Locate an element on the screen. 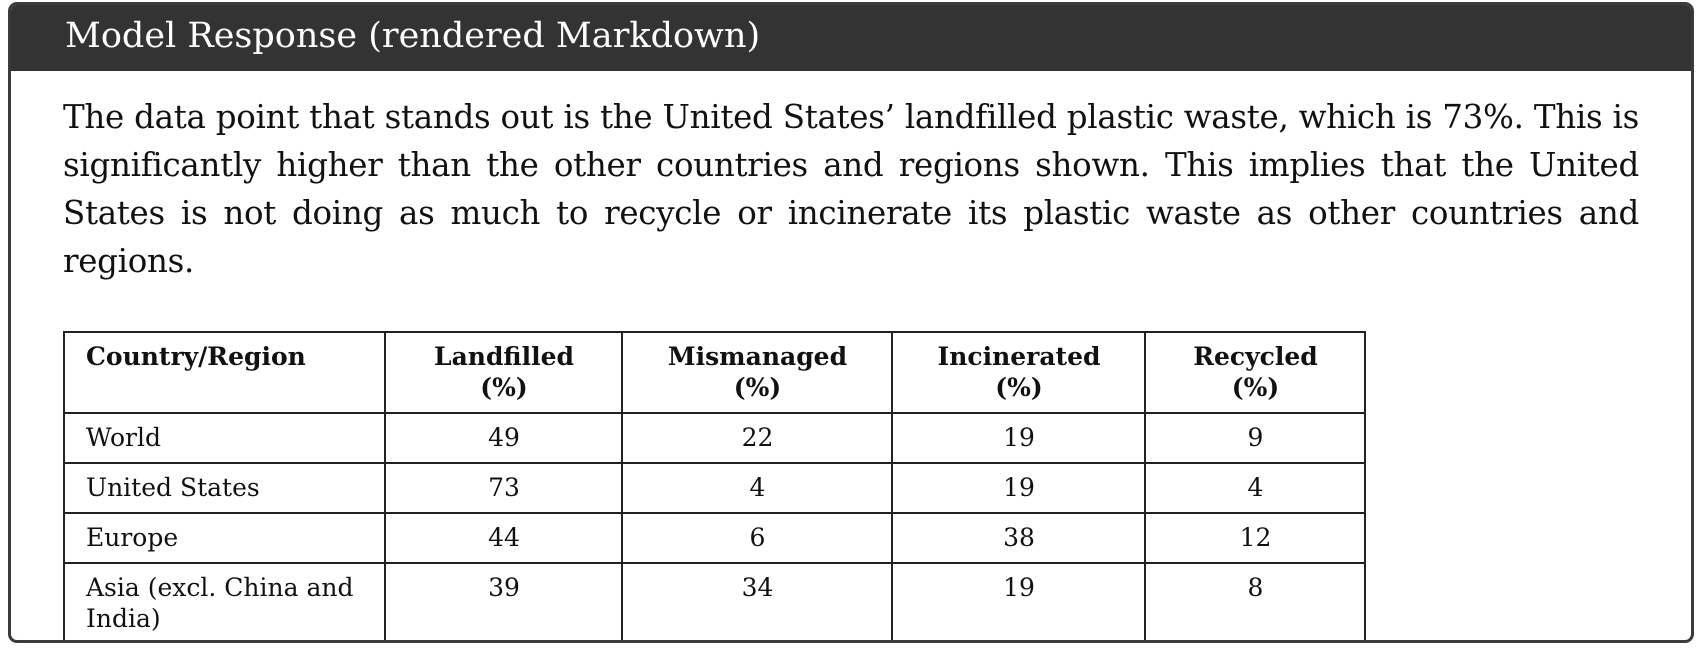 The height and width of the screenshot is (652, 1706). table-row: World 49 22 19 9 is located at coordinates (714, 438).